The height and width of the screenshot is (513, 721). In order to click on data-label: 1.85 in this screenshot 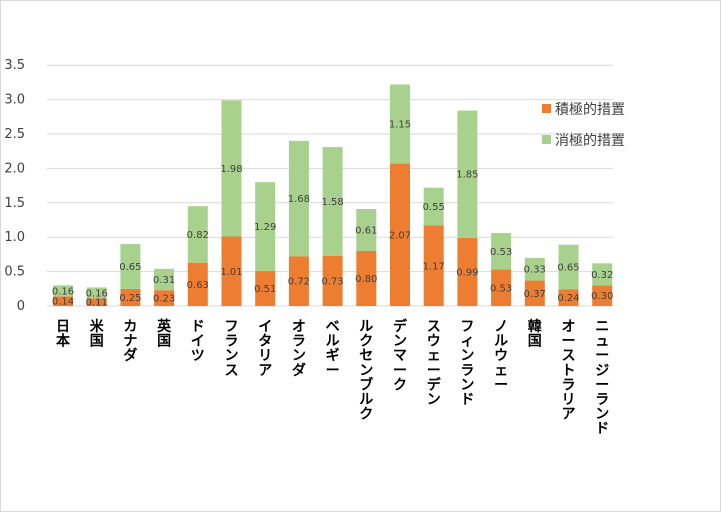, I will do `click(467, 175)`.